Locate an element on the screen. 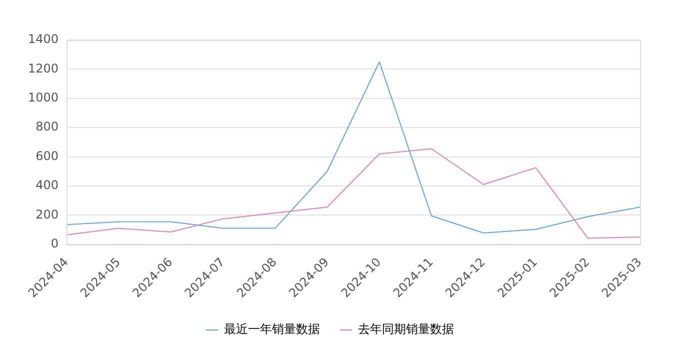  y-tick-label: 800 is located at coordinates (47, 127).